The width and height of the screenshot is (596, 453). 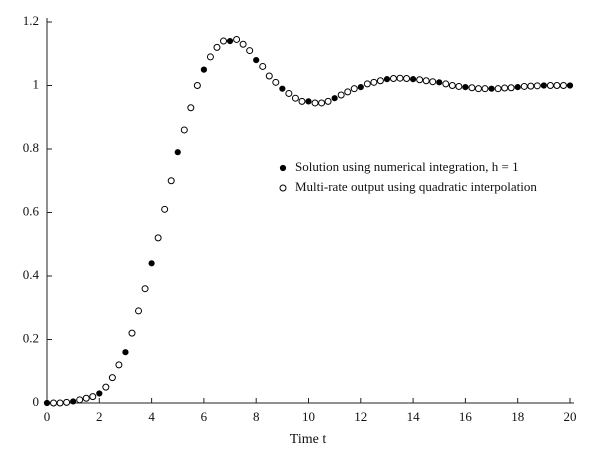 What do you see at coordinates (570, 416) in the screenshot?
I see `x-tick-label: 20` at bounding box center [570, 416].